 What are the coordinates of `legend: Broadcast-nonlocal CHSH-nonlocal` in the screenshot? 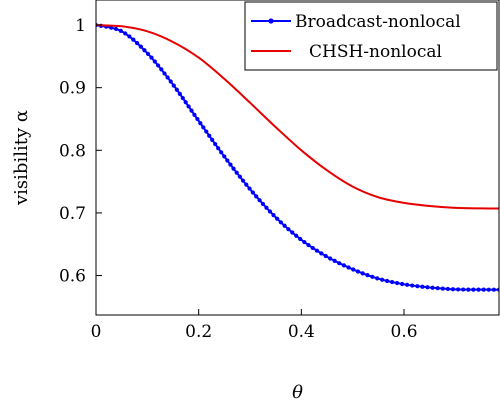 It's located at (371, 36).